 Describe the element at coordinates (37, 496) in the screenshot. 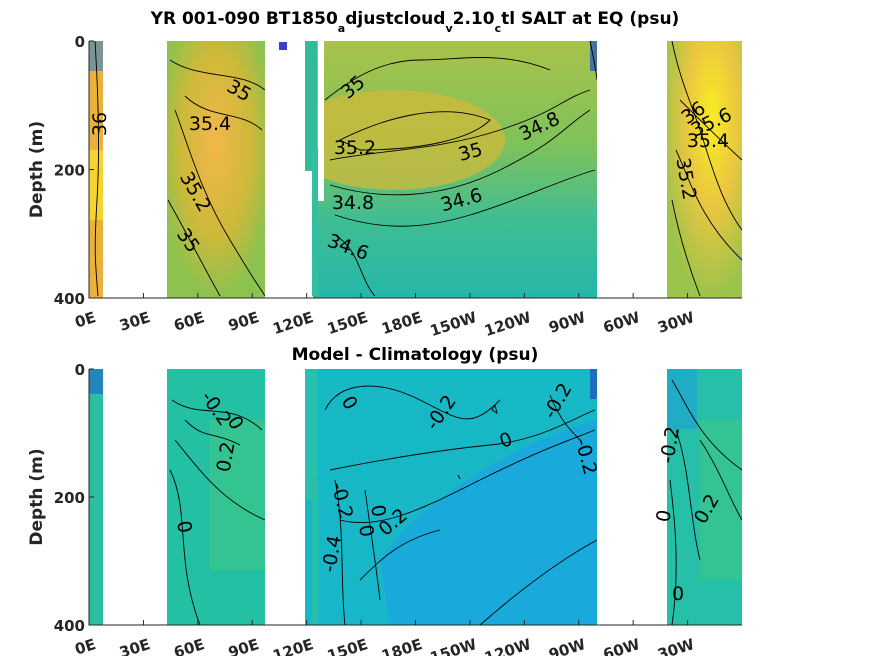

I see `chart-2-ylabel: Depth (m)` at that location.